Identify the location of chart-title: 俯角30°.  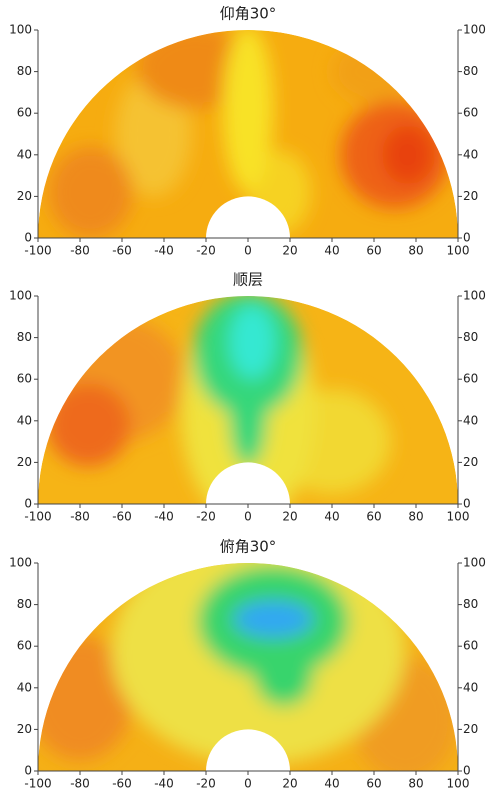
(248, 547).